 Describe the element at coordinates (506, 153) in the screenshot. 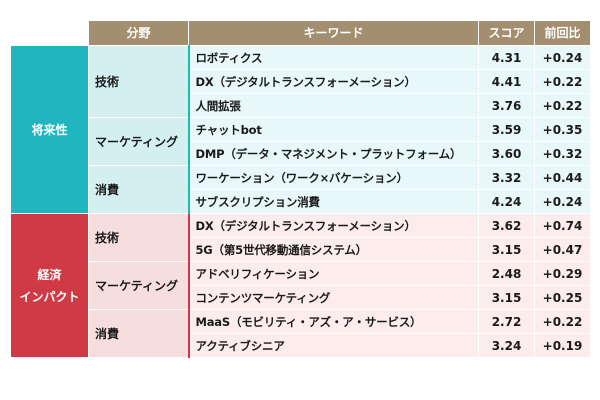

I see `score-cell: 3.60` at that location.